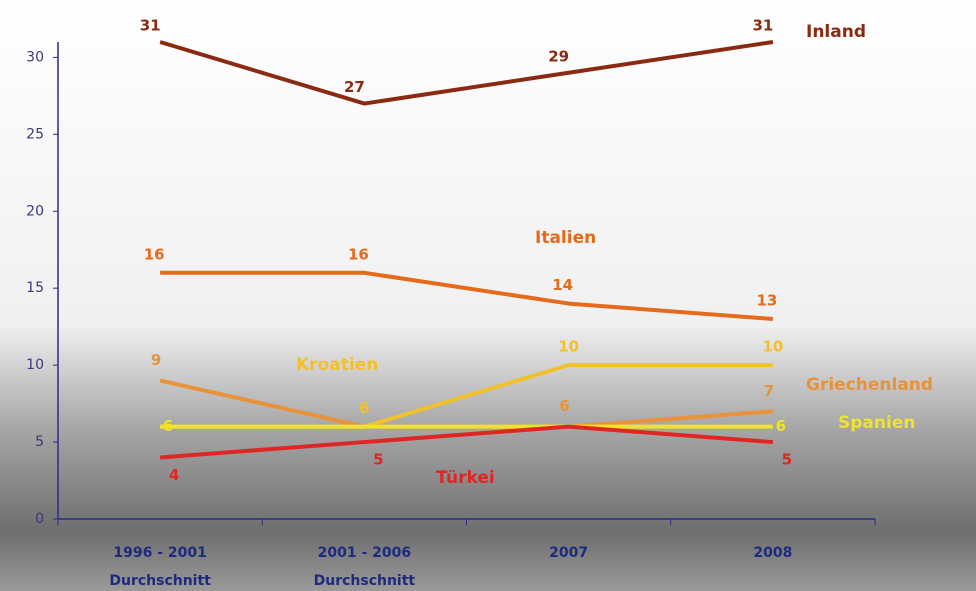  I want to click on series-name: Italien, so click(565, 238).